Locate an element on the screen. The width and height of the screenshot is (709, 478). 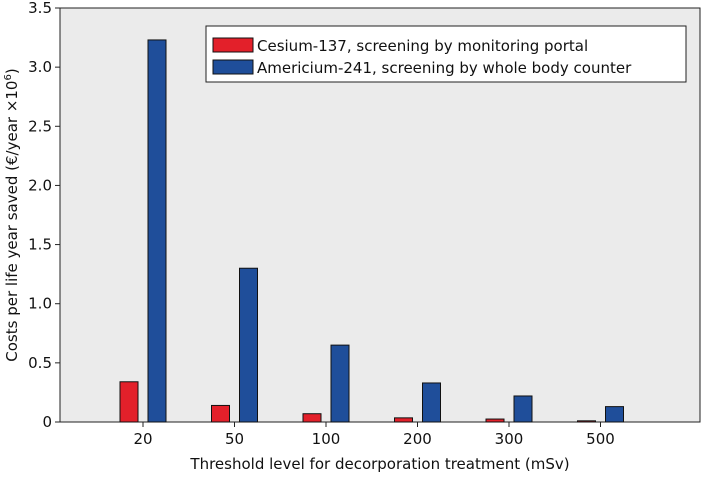
y-axis-title: Costs per life year saved (€/year ×106) is located at coordinates (12, 214).